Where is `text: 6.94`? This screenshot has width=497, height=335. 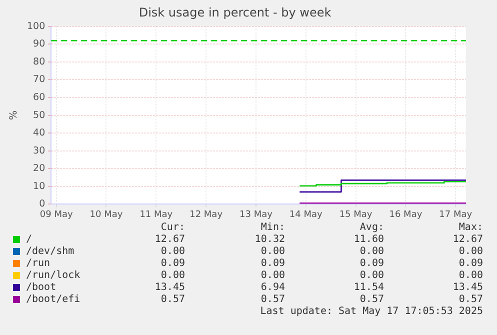
text: 6.94 is located at coordinates (272, 287).